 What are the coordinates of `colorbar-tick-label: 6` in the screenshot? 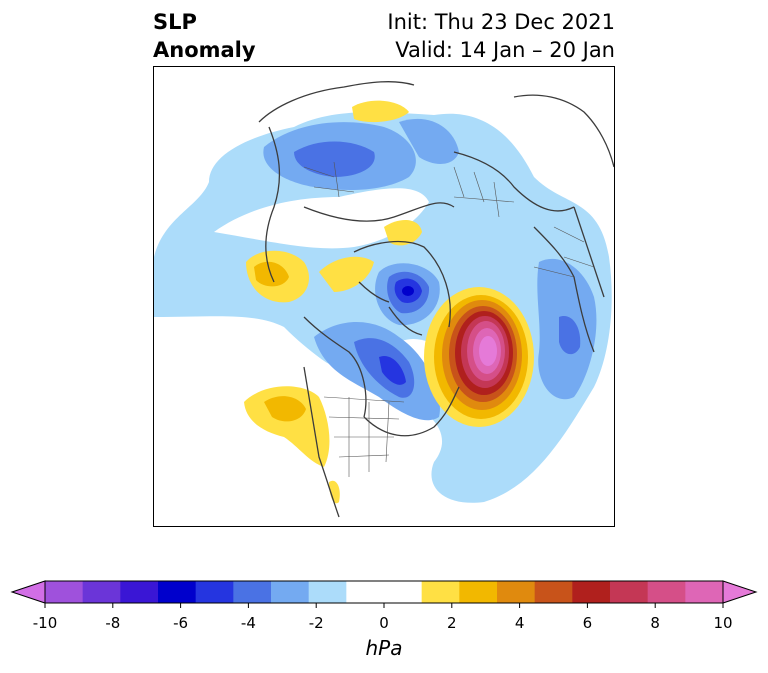 It's located at (587, 623).